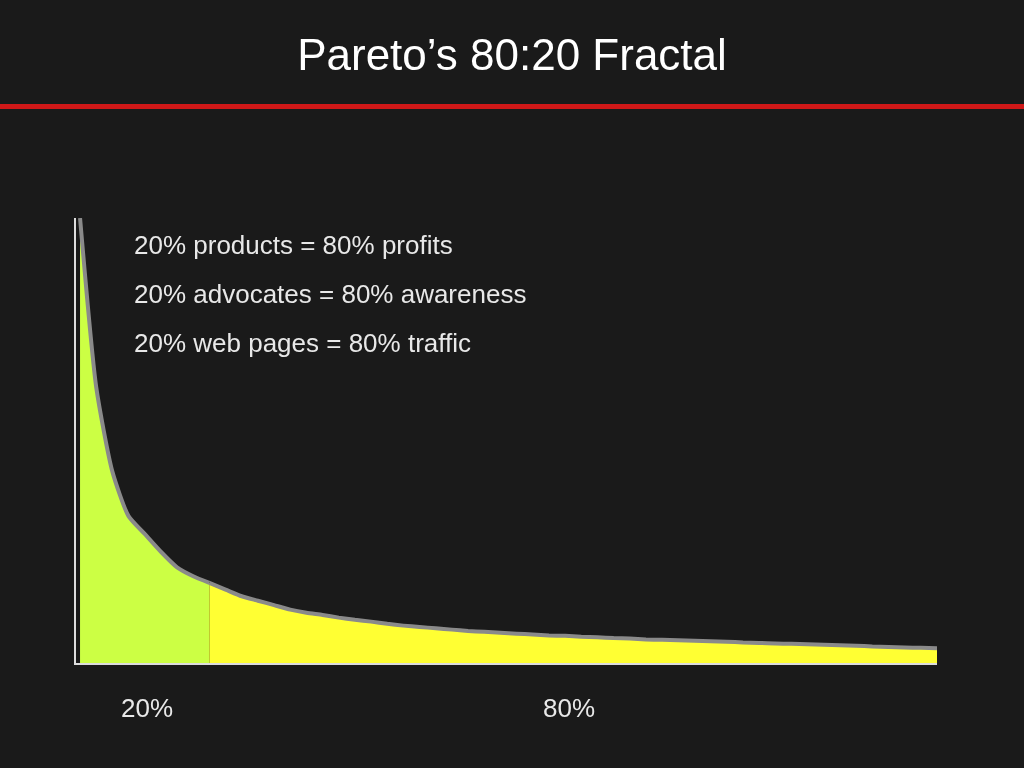 This screenshot has height=768, width=1024. Describe the element at coordinates (512, 55) in the screenshot. I see `chart-title: Pareto’s 80:20 Fractal` at that location.